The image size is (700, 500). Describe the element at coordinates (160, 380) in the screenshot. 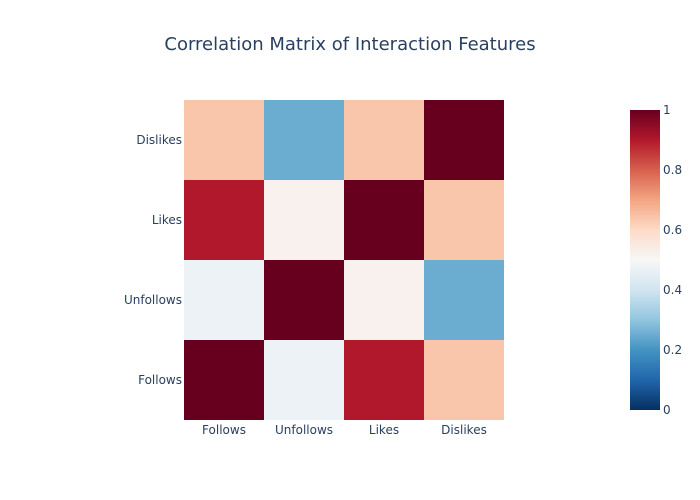

I see `y-tick-label: Follows` at that location.